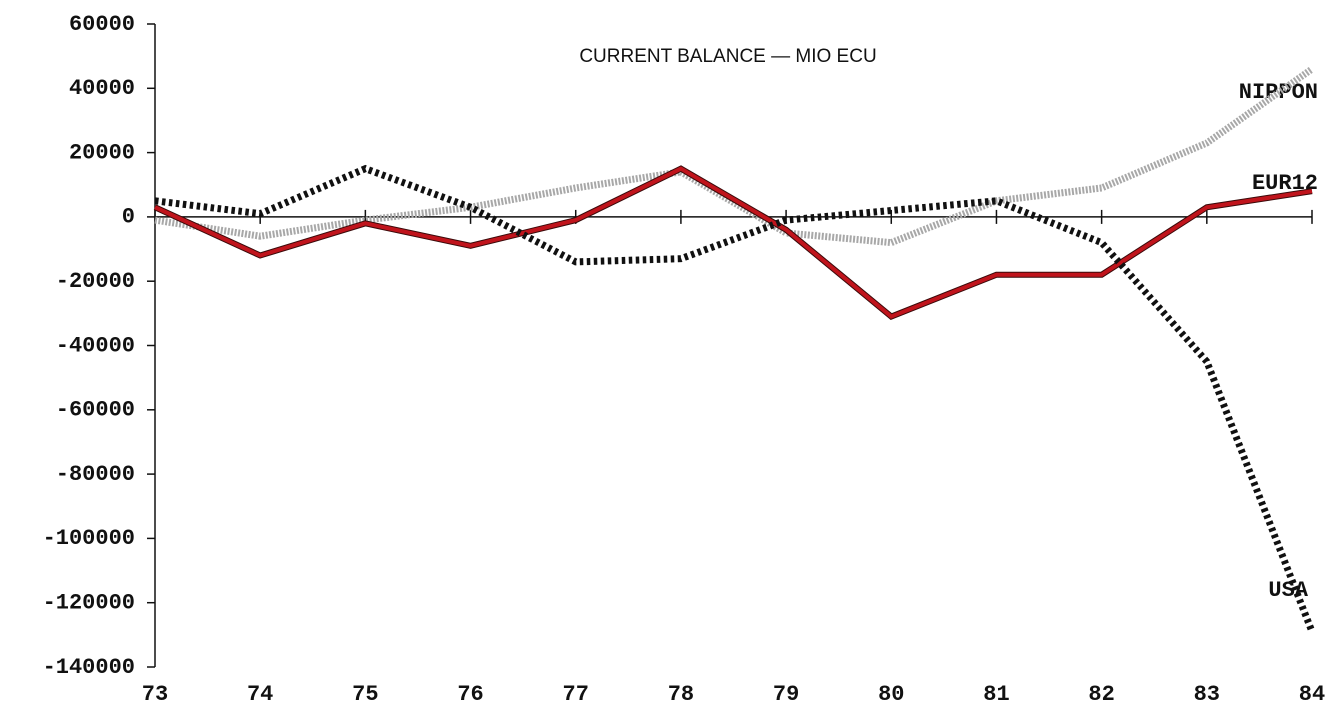 The height and width of the screenshot is (706, 1332). What do you see at coordinates (102, 88) in the screenshot?
I see `y-tick-label: 40000` at bounding box center [102, 88].